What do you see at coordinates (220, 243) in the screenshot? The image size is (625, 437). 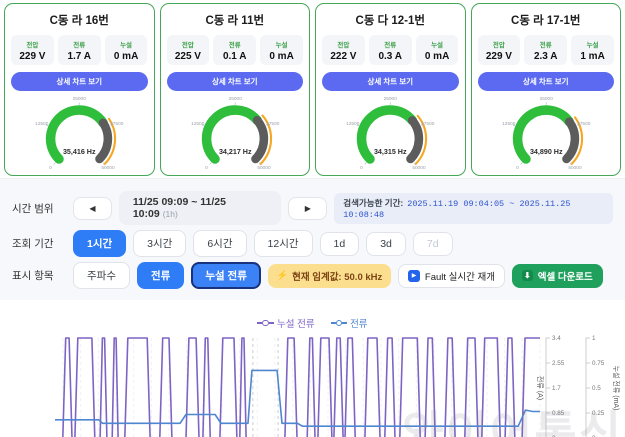 I see `period-option-6시간: 6시간` at bounding box center [220, 243].